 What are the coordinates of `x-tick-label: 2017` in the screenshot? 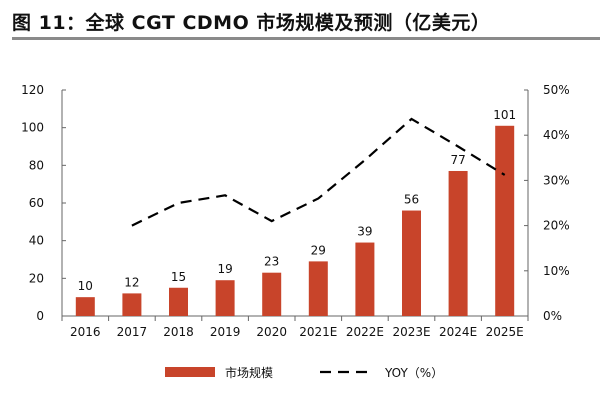 It's located at (132, 332).